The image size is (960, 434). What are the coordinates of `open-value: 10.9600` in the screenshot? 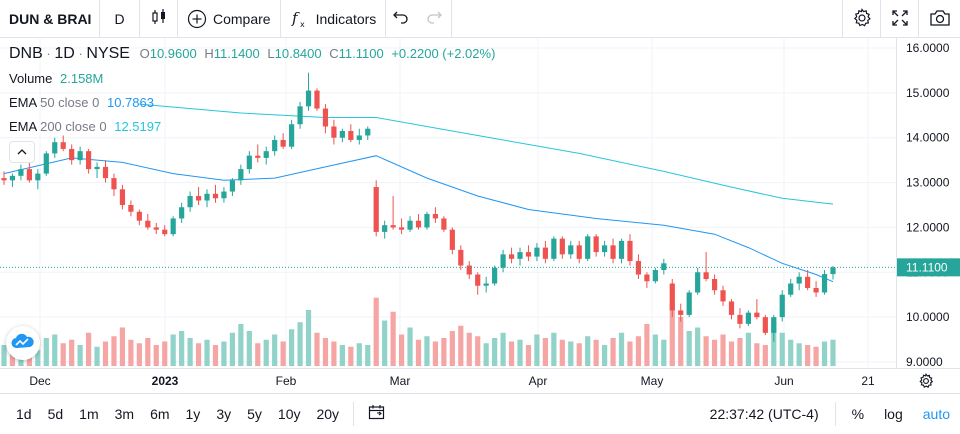 It's located at (173, 53).